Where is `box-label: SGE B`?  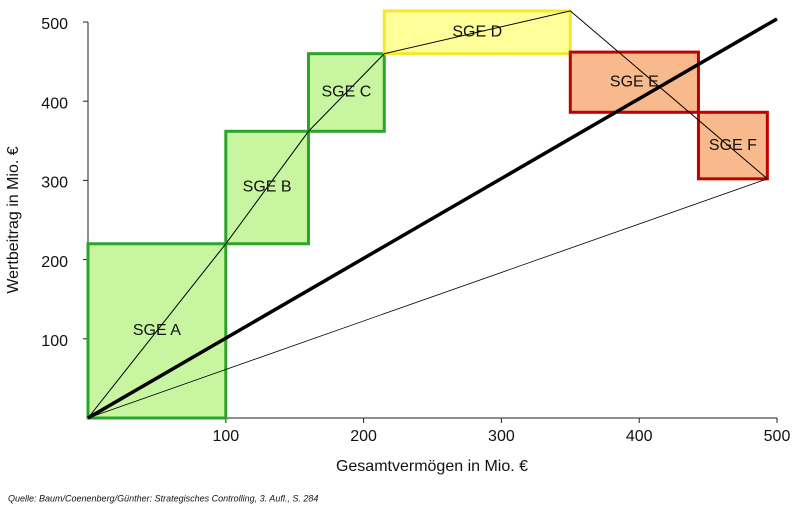
box-label: SGE B is located at coordinates (267, 187).